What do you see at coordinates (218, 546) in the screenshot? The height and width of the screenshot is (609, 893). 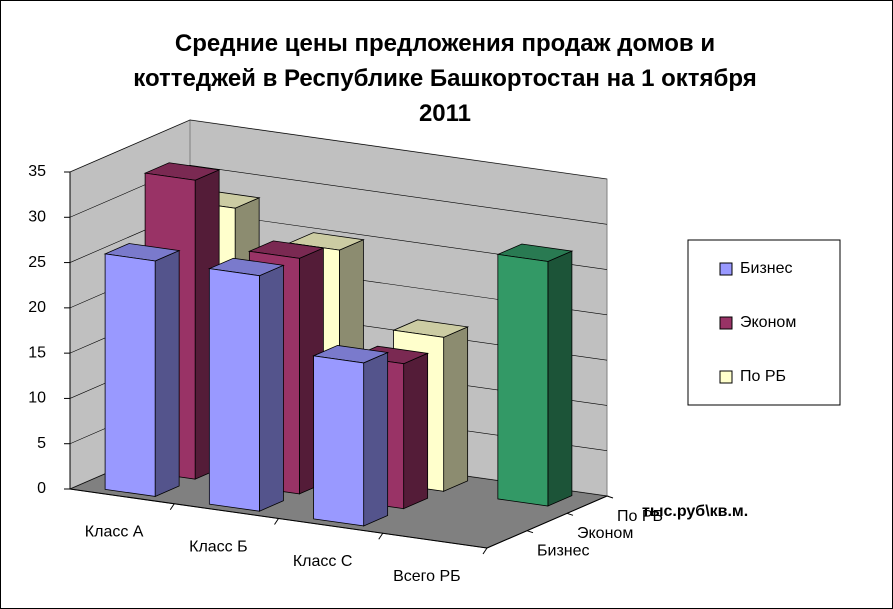 I see `x-tick-label: Класс Б` at bounding box center [218, 546].